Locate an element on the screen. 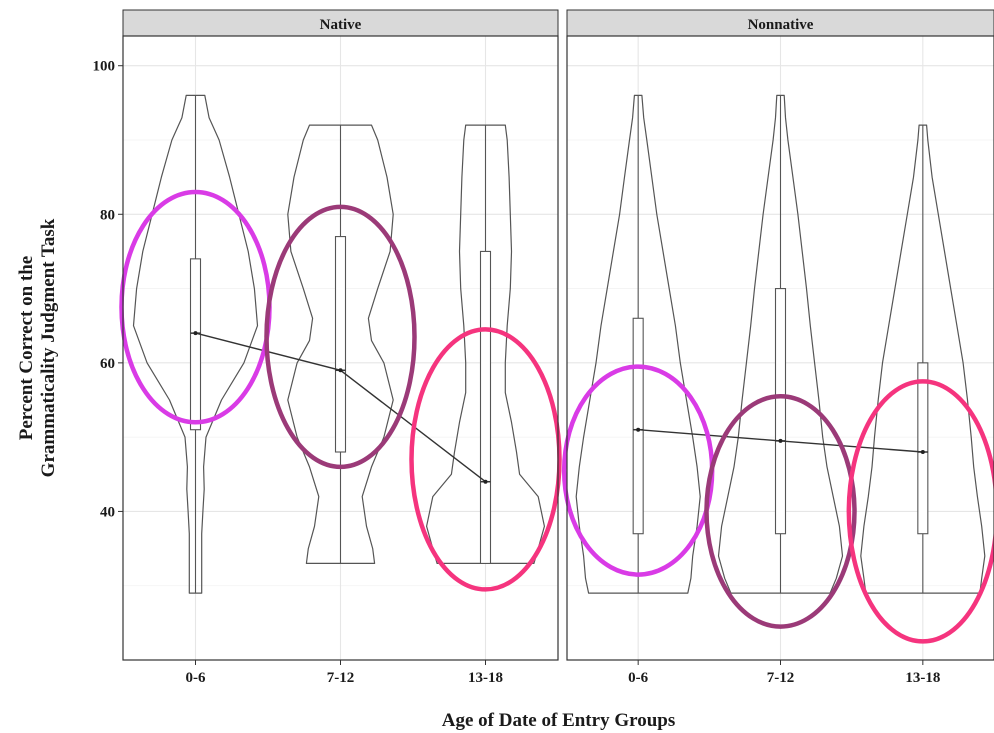  y-tick-label: 40 is located at coordinates (107, 512).